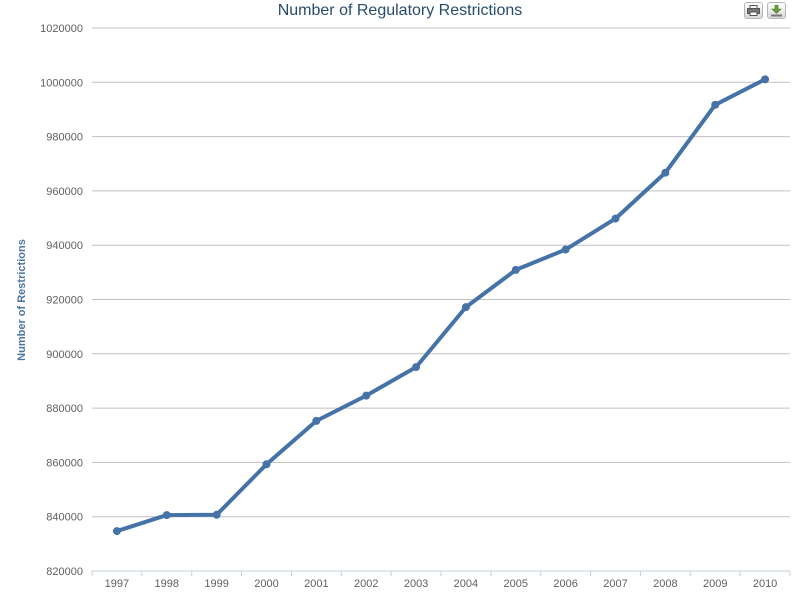 The height and width of the screenshot is (595, 800). What do you see at coordinates (64, 246) in the screenshot?
I see `y-tick-label: 940000` at bounding box center [64, 246].